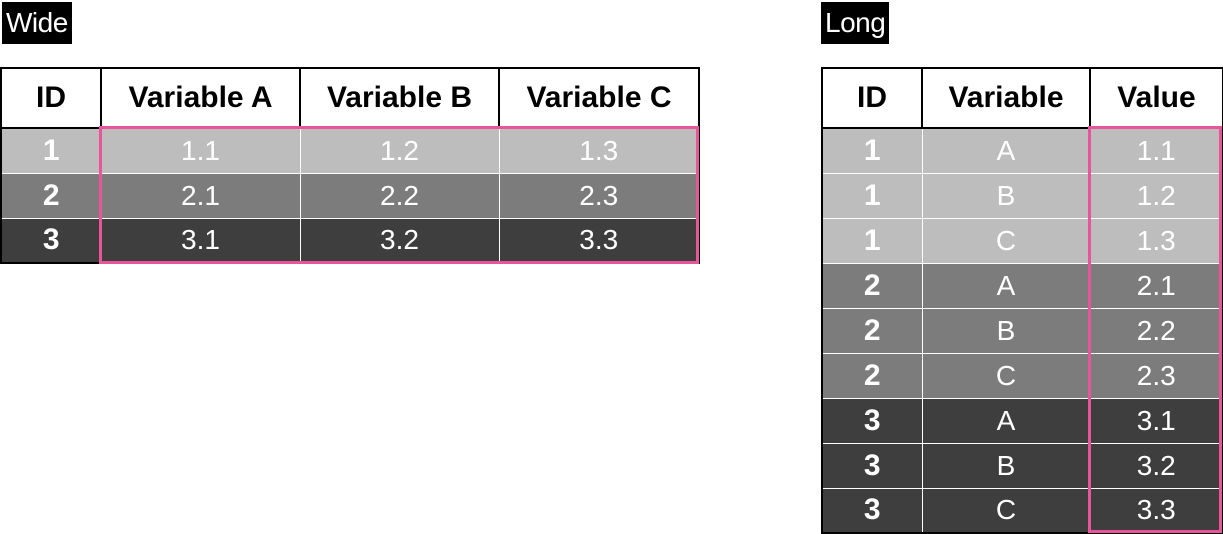 This screenshot has width=1223, height=534. I want to click on wide-cell-value: 1.2, so click(399, 150).